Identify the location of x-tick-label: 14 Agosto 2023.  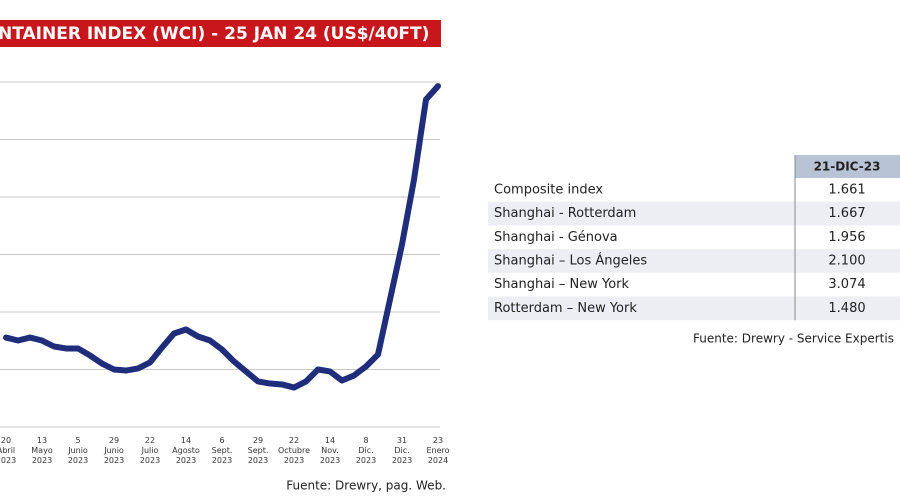
(186, 450).